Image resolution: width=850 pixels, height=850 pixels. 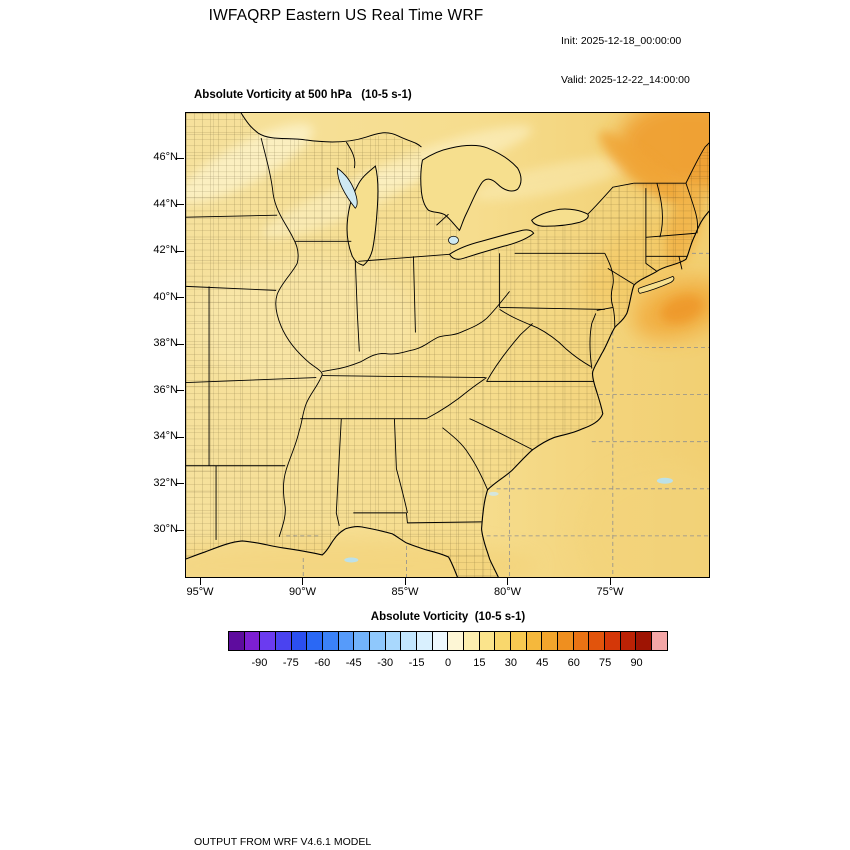 What do you see at coordinates (165, 529) in the screenshot?
I see `y-tick-label: 30°N` at bounding box center [165, 529].